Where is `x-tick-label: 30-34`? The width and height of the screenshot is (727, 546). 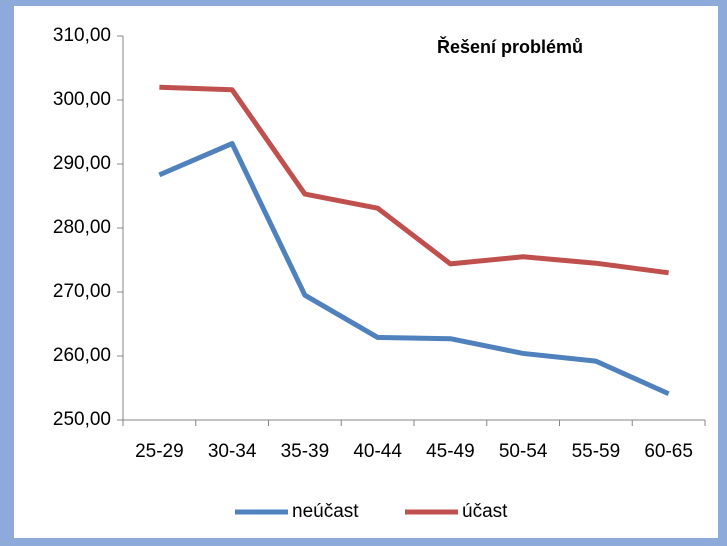 x-tick-label: 30-34 is located at coordinates (232, 451).